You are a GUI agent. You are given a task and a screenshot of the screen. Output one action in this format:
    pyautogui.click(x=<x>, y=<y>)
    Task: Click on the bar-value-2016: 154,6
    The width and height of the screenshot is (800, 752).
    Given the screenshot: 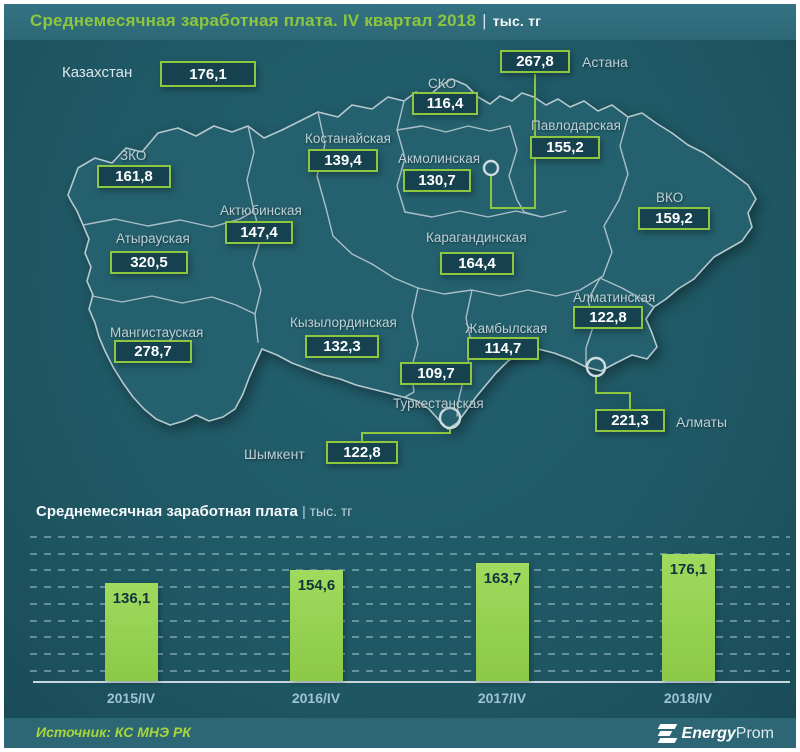 What is the action you would take?
    pyautogui.click(x=316, y=585)
    